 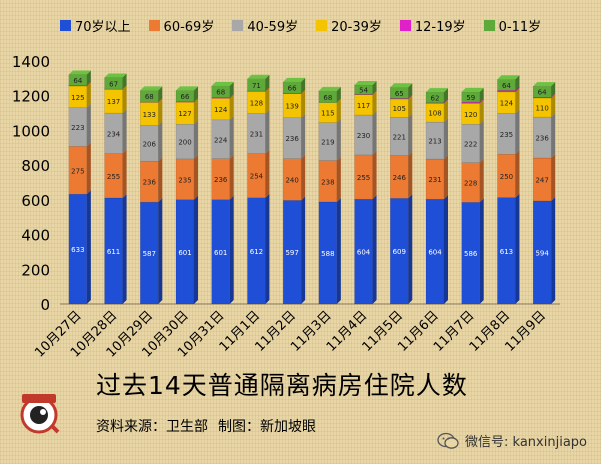 I want to click on data-label: 587, so click(x=149, y=254).